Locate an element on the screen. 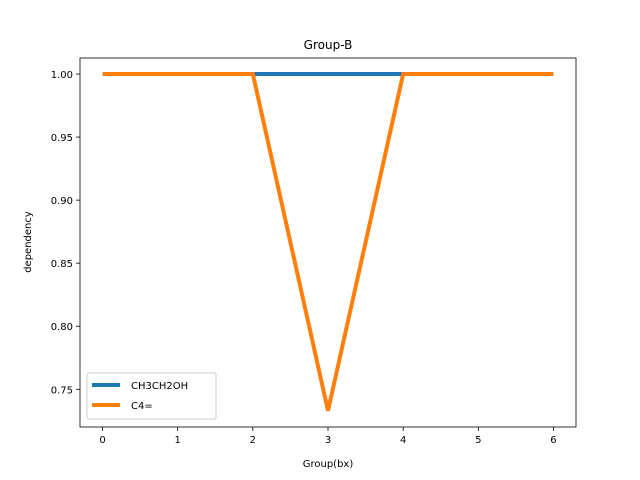 The image size is (640, 480). legend-box is located at coordinates (151, 396).